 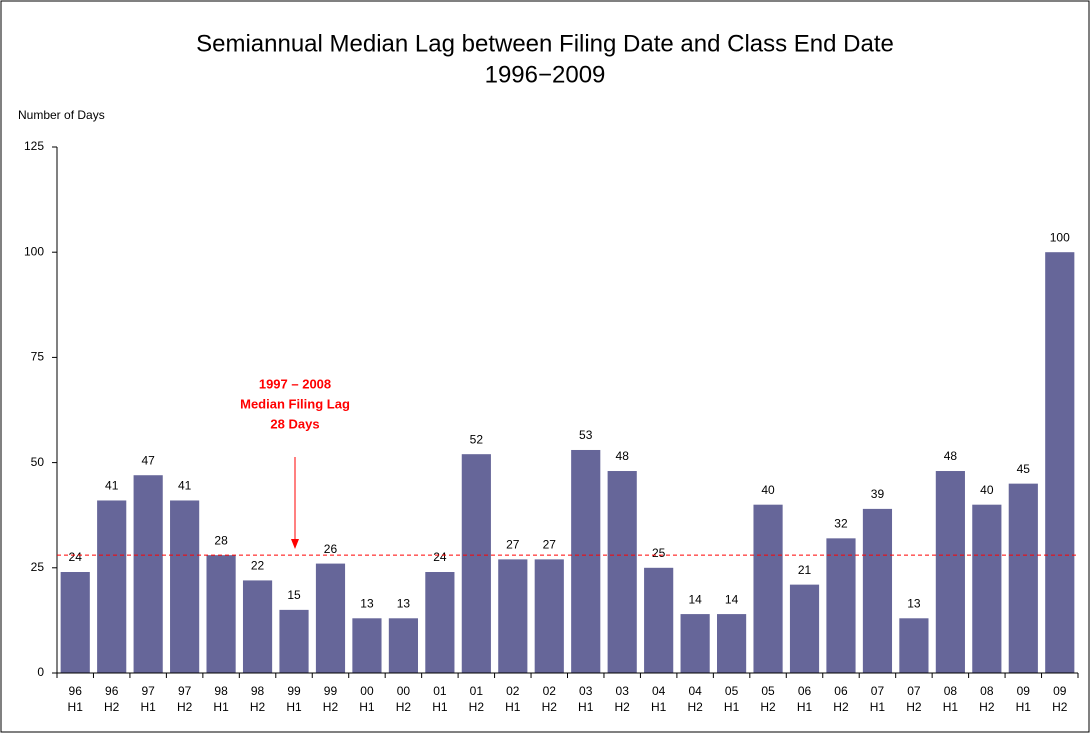 What do you see at coordinates (295, 403) in the screenshot?
I see `annotation: Median Filing Lag` at bounding box center [295, 403].